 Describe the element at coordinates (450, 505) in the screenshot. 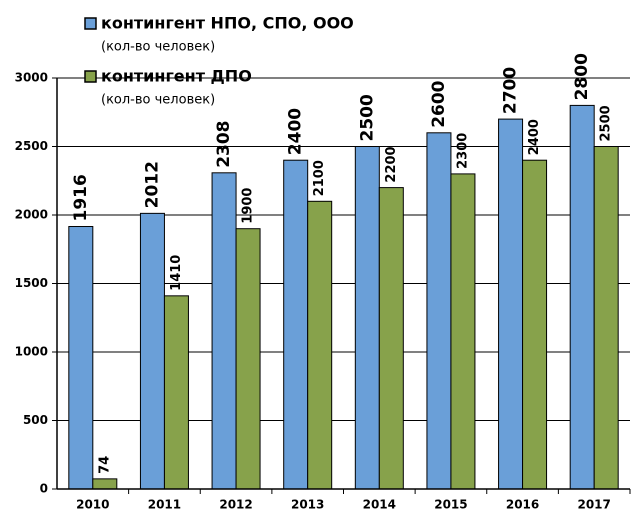

I see `x-tick-label: 2015` at that location.